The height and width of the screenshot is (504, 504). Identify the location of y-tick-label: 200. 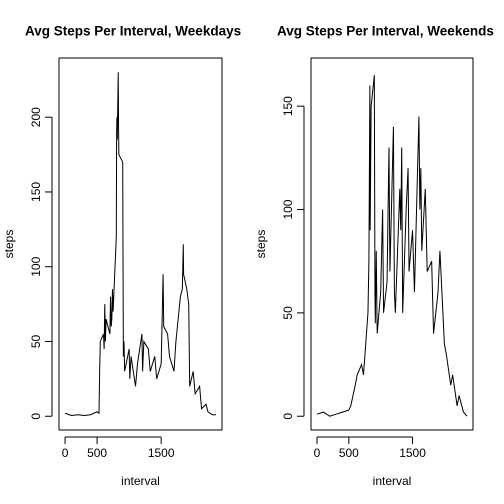
(36, 117).